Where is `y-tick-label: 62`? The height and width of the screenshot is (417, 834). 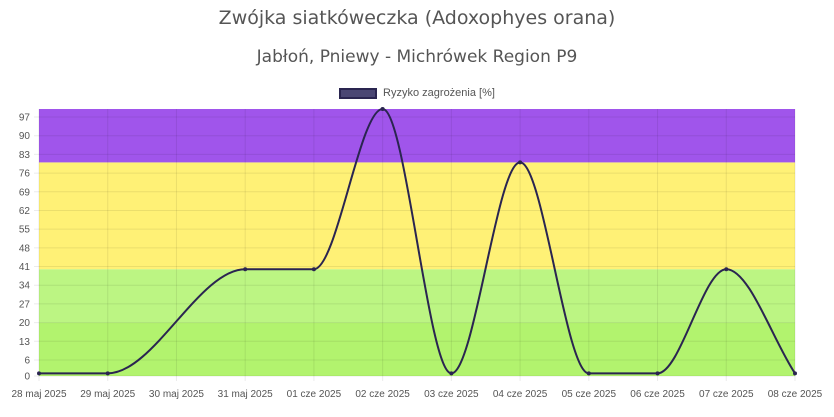
y-tick-label: 62 is located at coordinates (25, 211).